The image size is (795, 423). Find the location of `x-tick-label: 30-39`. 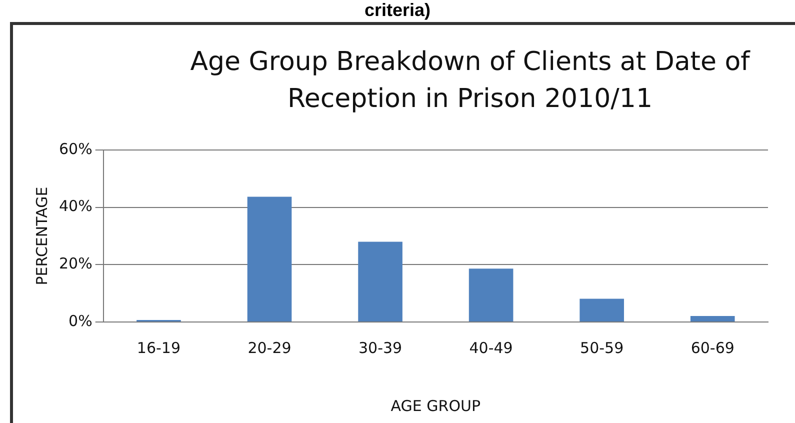

x-tick-label: 30-39 is located at coordinates (380, 347).